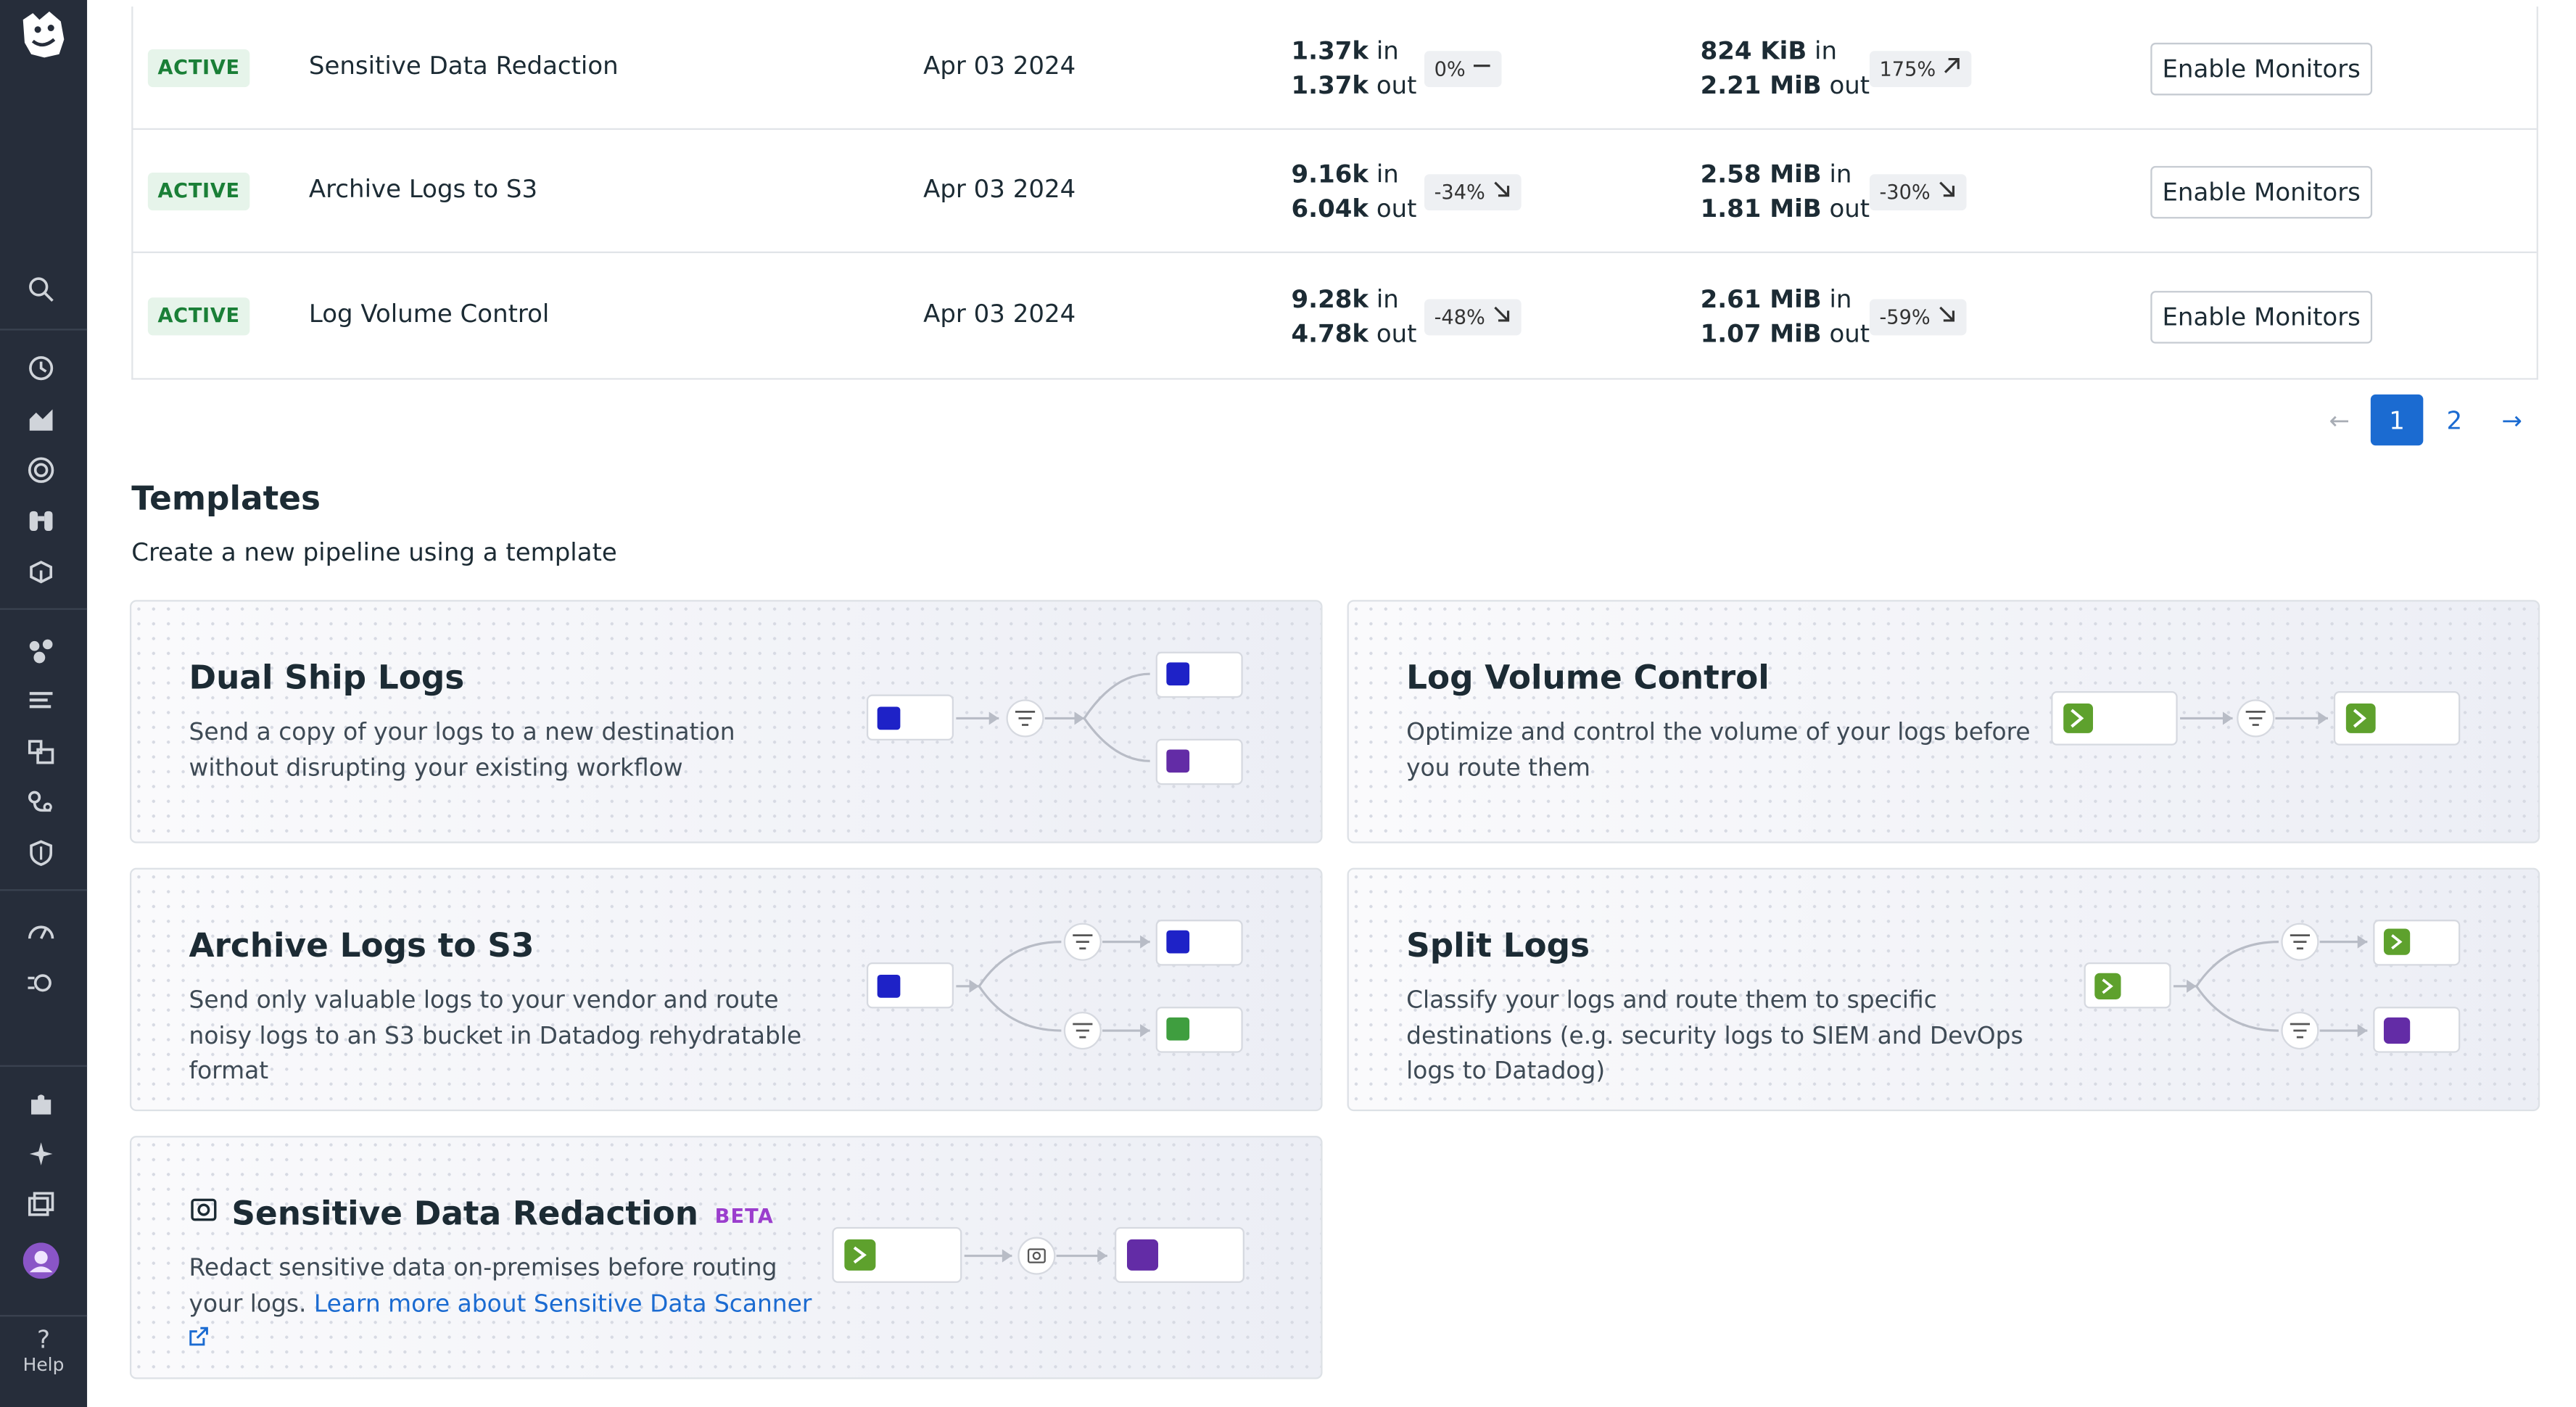 The height and width of the screenshot is (1407, 2576). What do you see at coordinates (1329, 299) in the screenshot?
I see `events-in-value: 9.28k` at bounding box center [1329, 299].